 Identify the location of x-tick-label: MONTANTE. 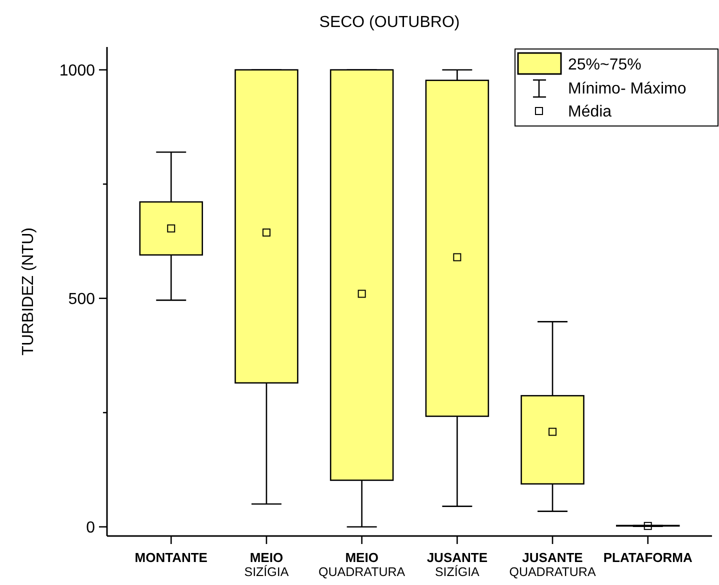
(171, 557).